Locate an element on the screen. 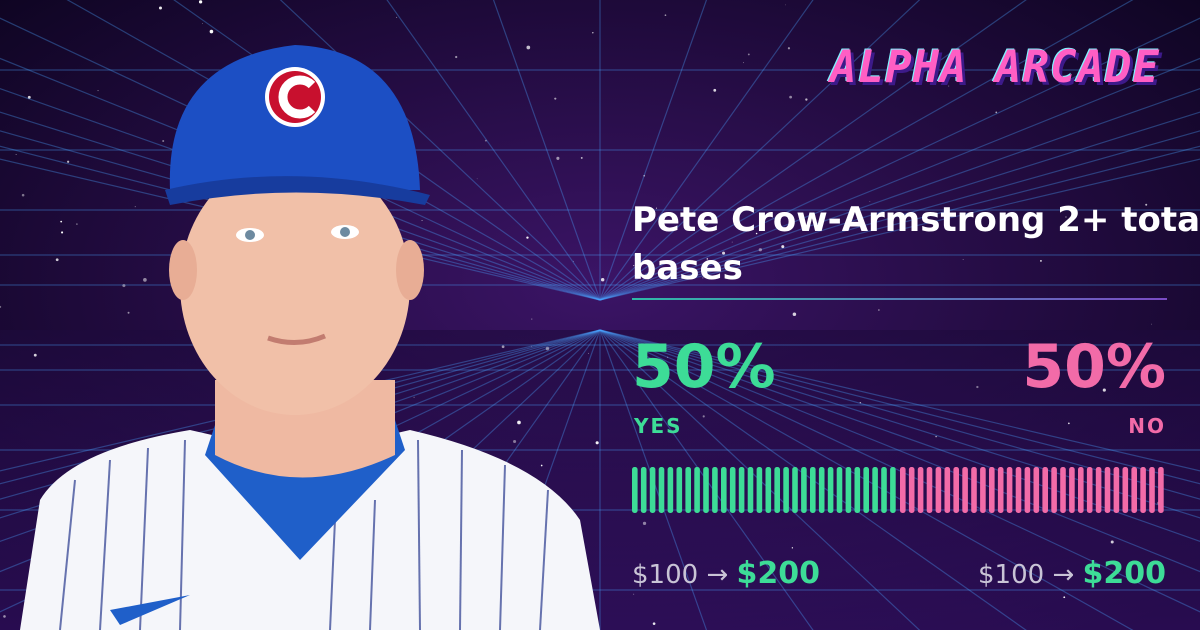 The height and width of the screenshot is (630, 1200). no-percent: 50% is located at coordinates (1094, 367).